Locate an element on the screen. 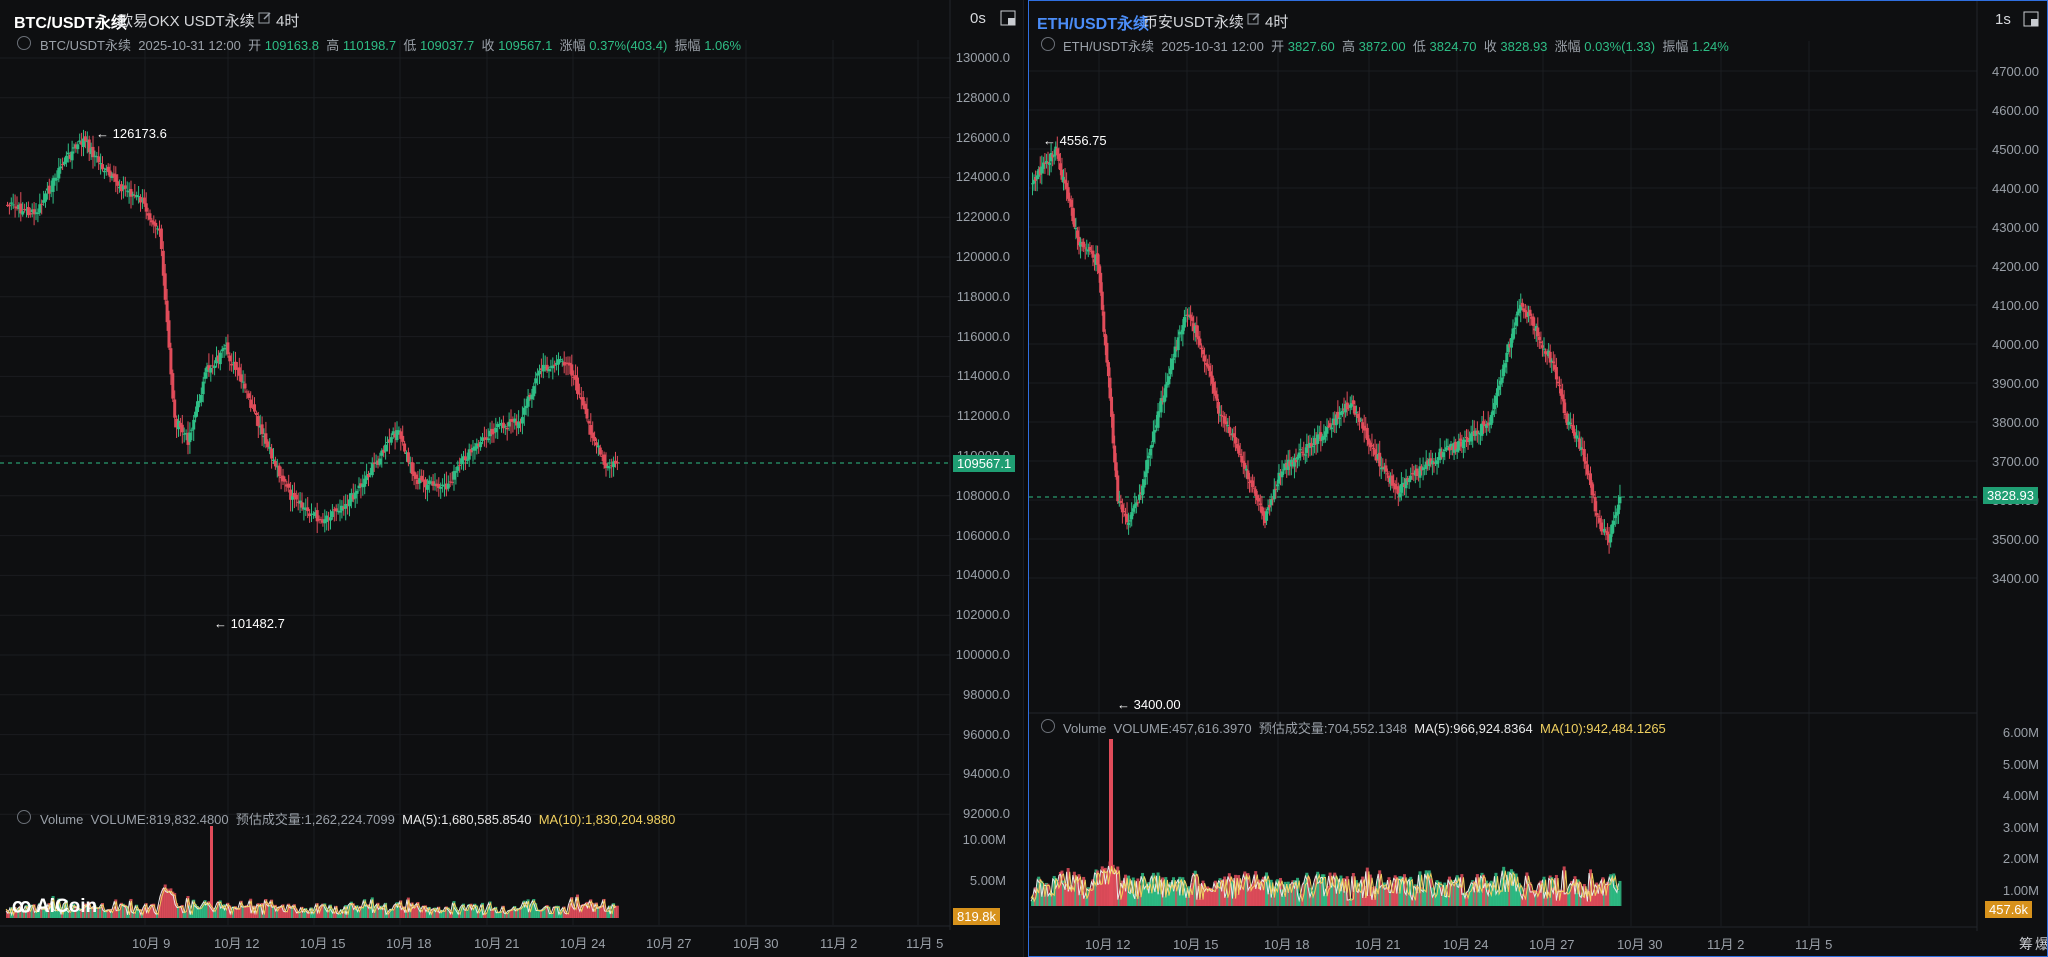 Image resolution: width=2048 pixels, height=957 pixels. date-label: 10月 12 is located at coordinates (237, 943).